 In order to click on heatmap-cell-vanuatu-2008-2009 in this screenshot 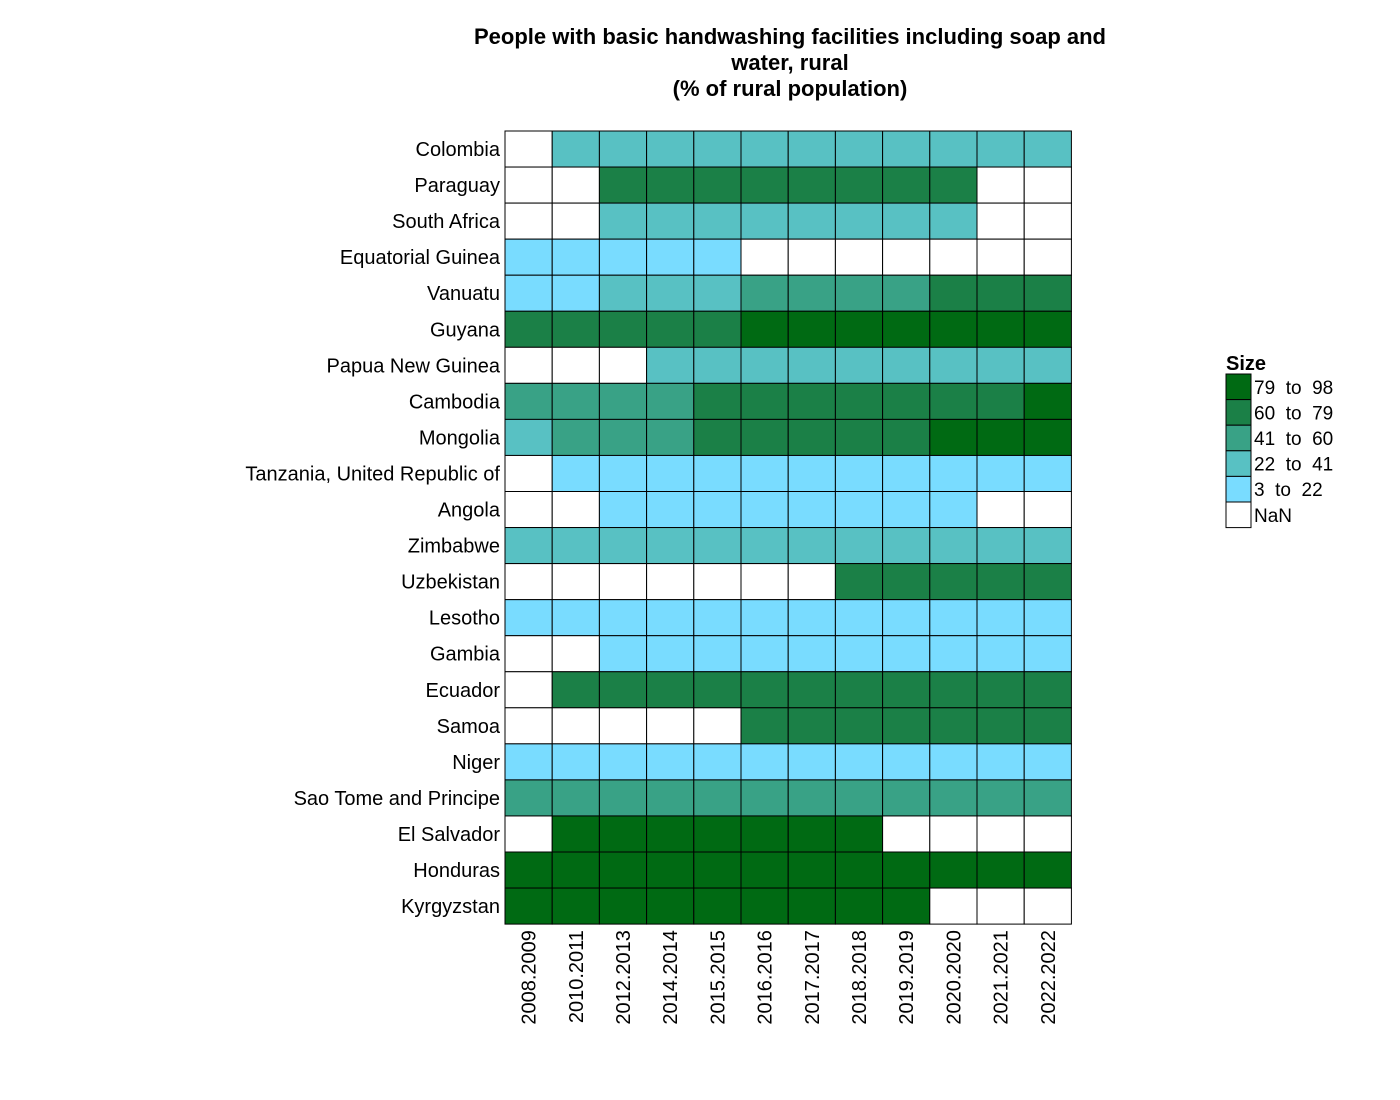, I will do `click(528, 293)`.